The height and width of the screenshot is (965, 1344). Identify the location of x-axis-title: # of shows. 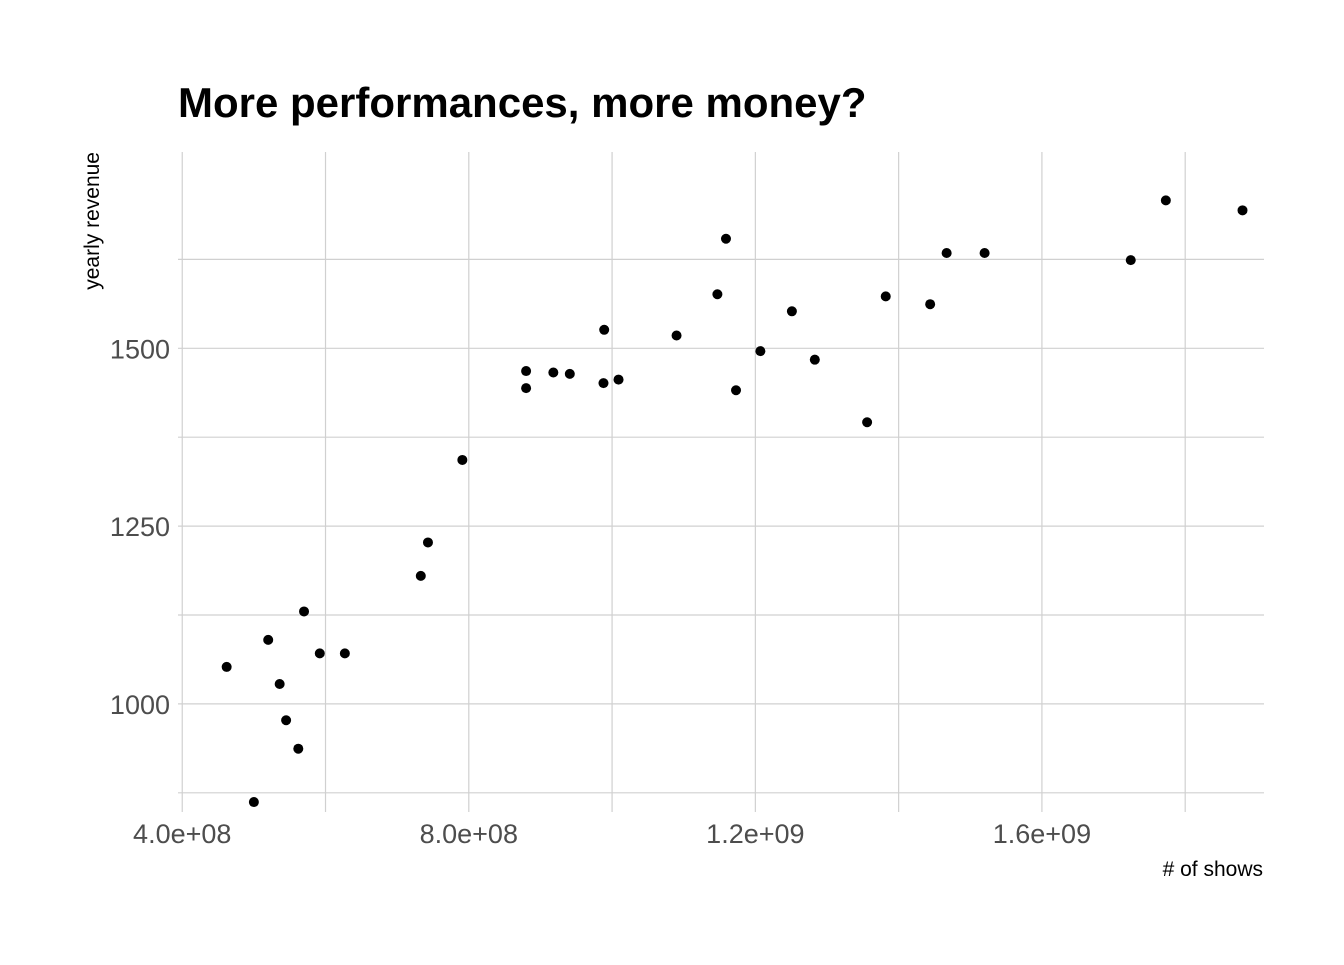
(1213, 869).